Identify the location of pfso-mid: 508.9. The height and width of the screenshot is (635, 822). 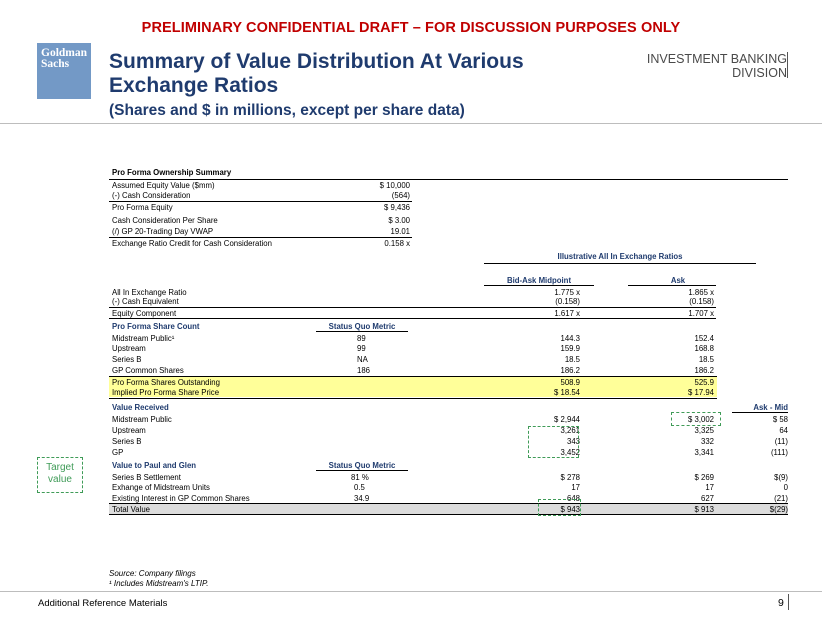
(570, 382).